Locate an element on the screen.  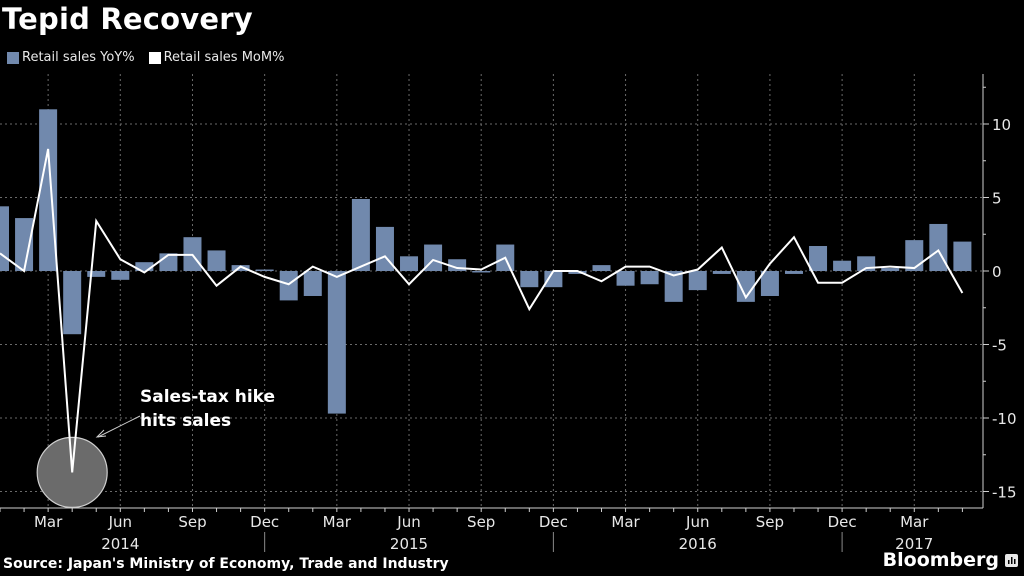
x-year-label: 2017 is located at coordinates (914, 544).